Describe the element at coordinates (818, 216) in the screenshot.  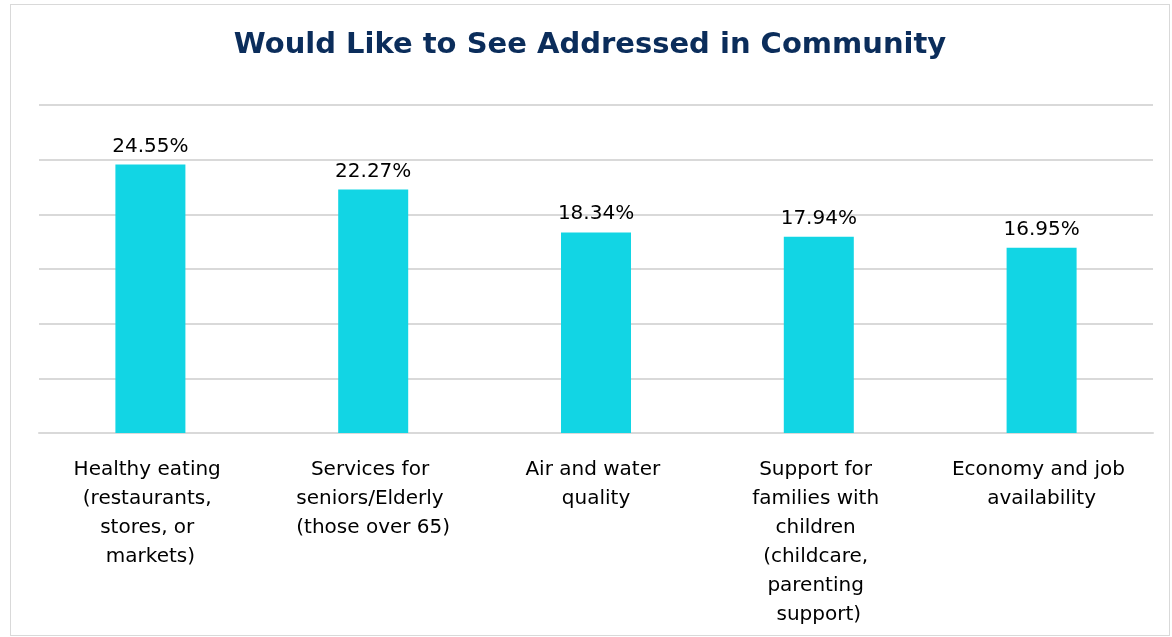
I see `data-label: 17.94%` at that location.